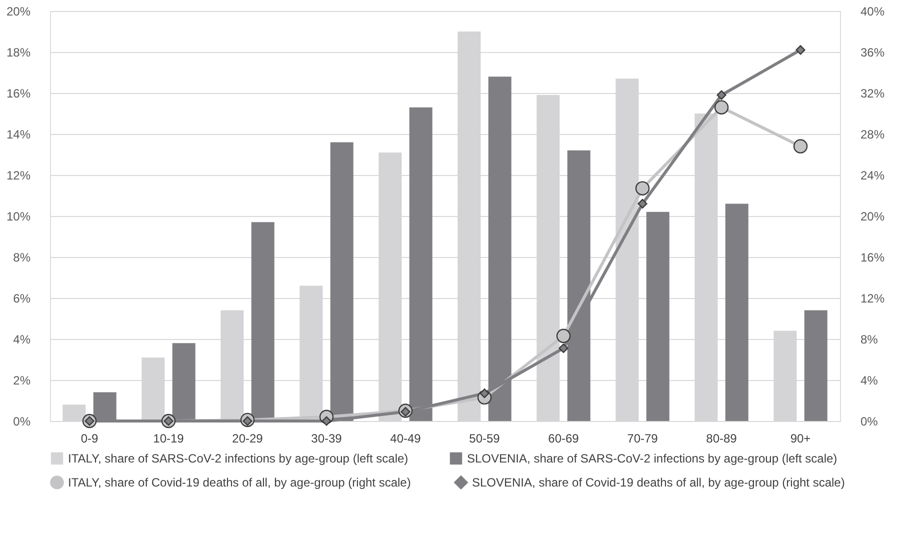 The image size is (908, 560). I want to click on legend-label: ITALY, share of Covid-19 deaths of all, by age-group (right scale), so click(239, 482).